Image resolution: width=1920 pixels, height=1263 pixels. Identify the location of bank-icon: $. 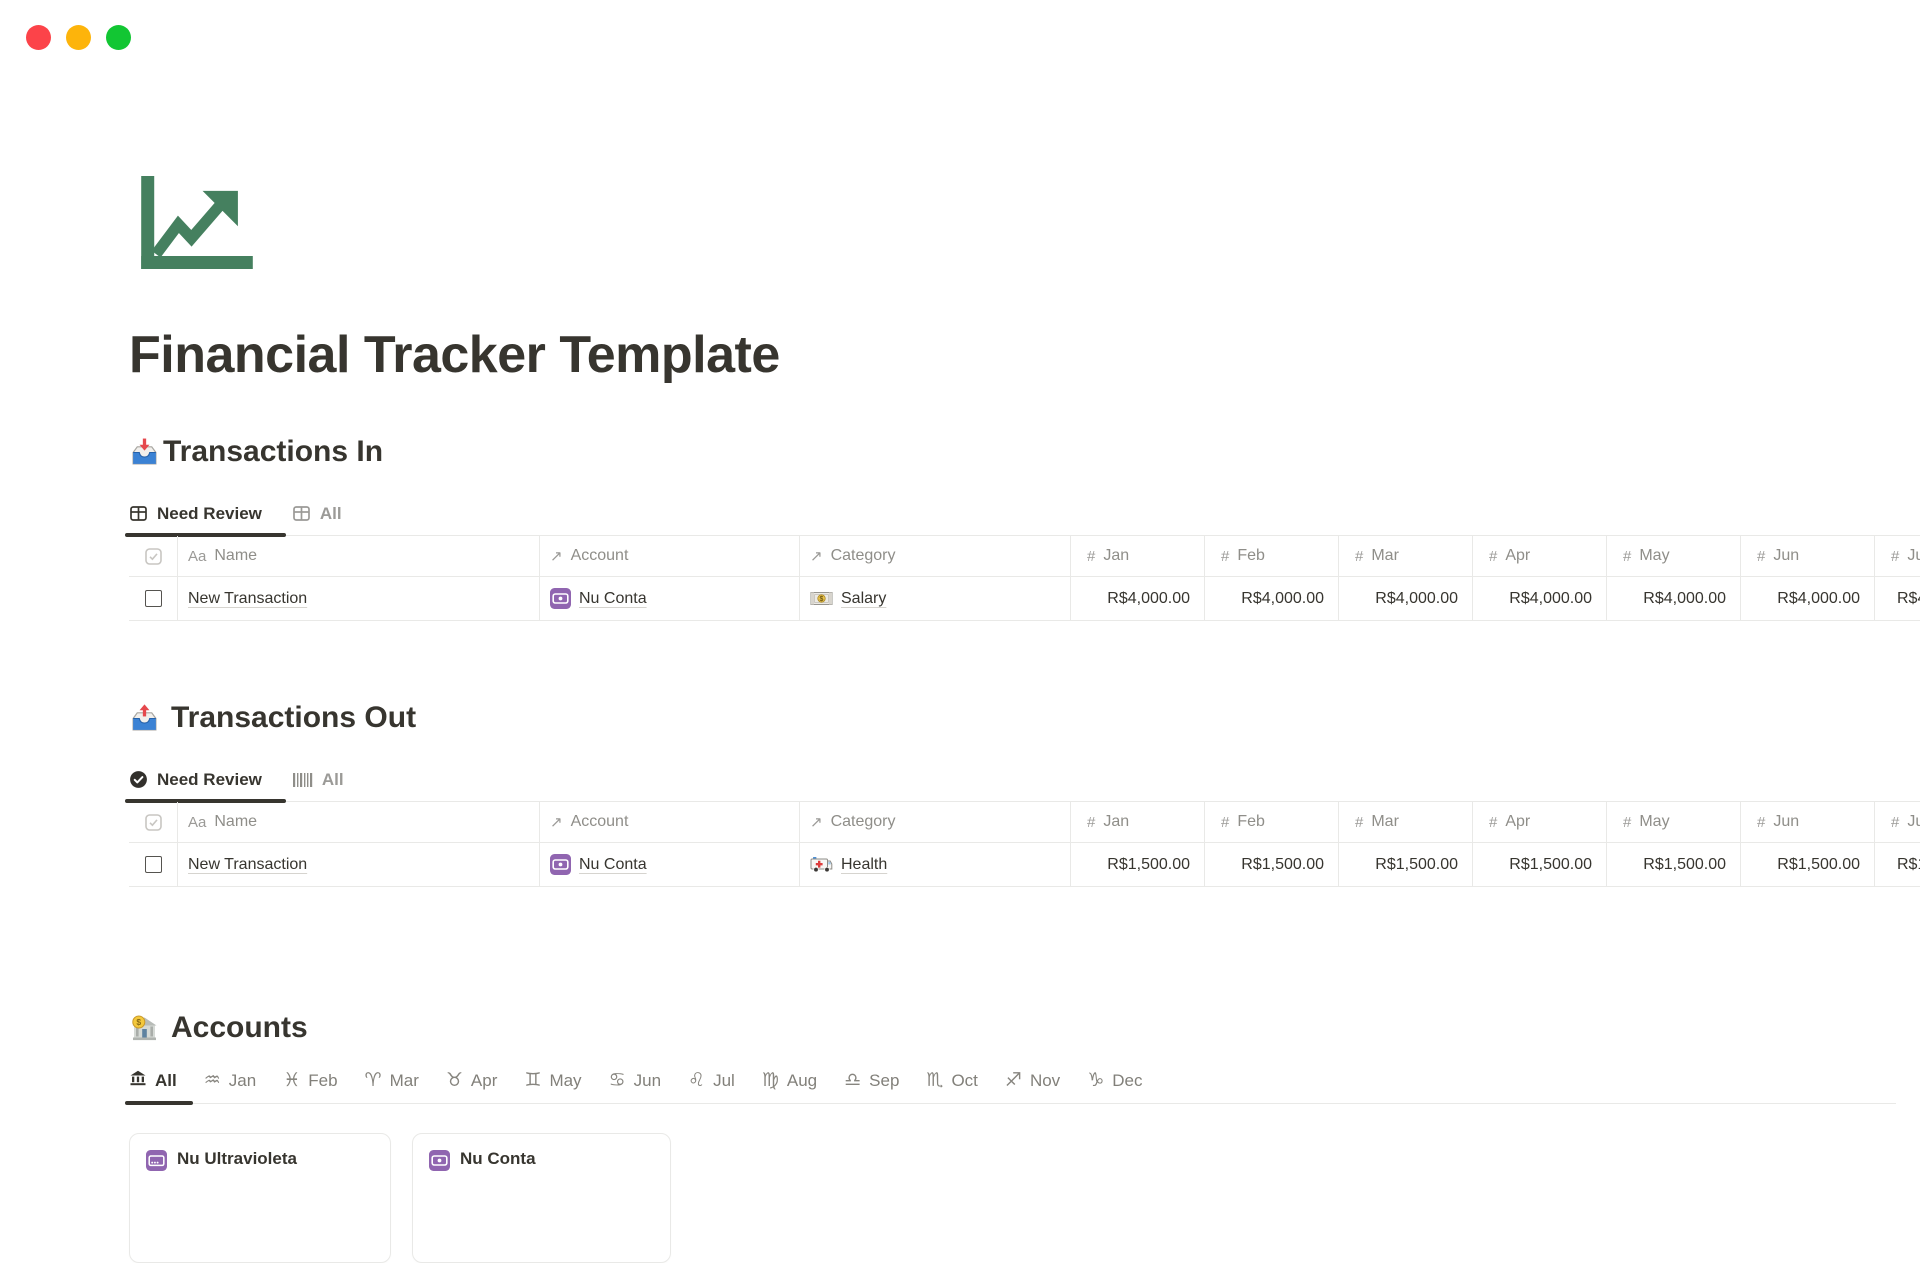
(144, 1028).